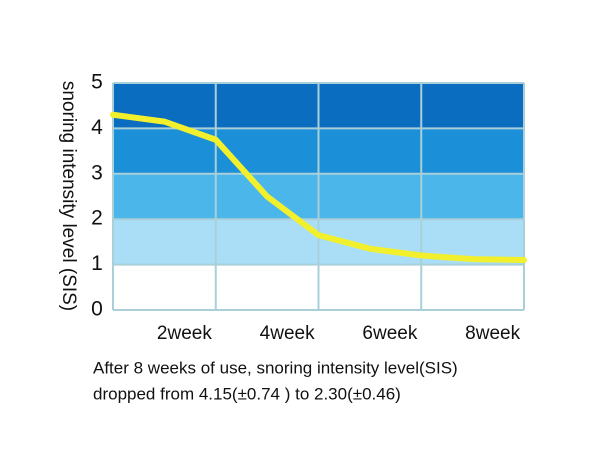  Describe the element at coordinates (97, 82) in the screenshot. I see `y-tick-label: 5` at that location.